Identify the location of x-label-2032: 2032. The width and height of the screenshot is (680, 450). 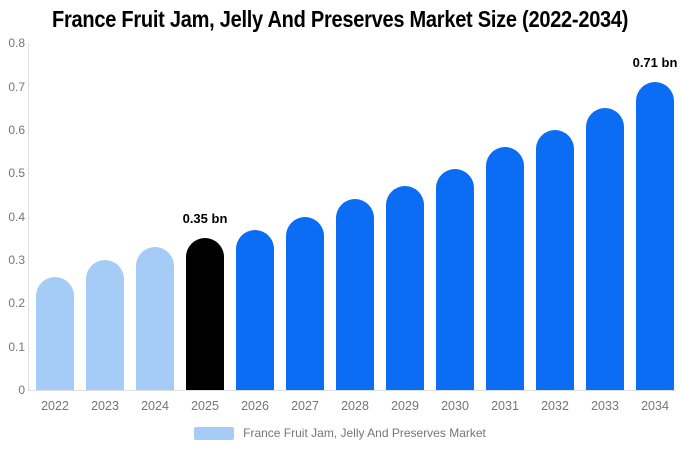
(555, 406).